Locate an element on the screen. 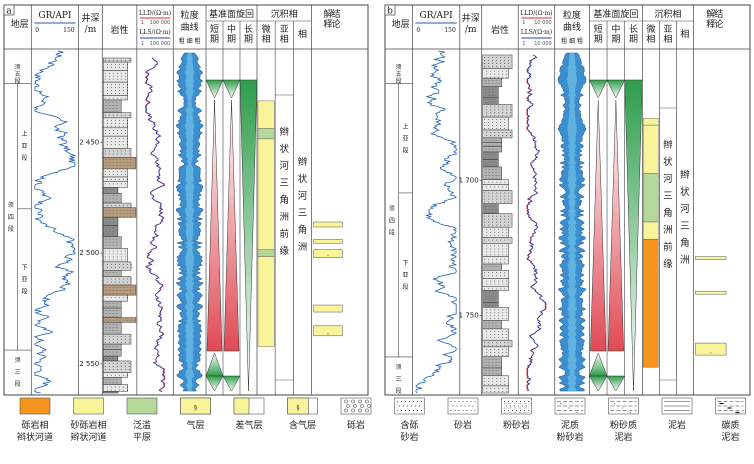 Image resolution: width=754 pixels, height=464 pixels. depth-label: 1 700 is located at coordinates (469, 180).